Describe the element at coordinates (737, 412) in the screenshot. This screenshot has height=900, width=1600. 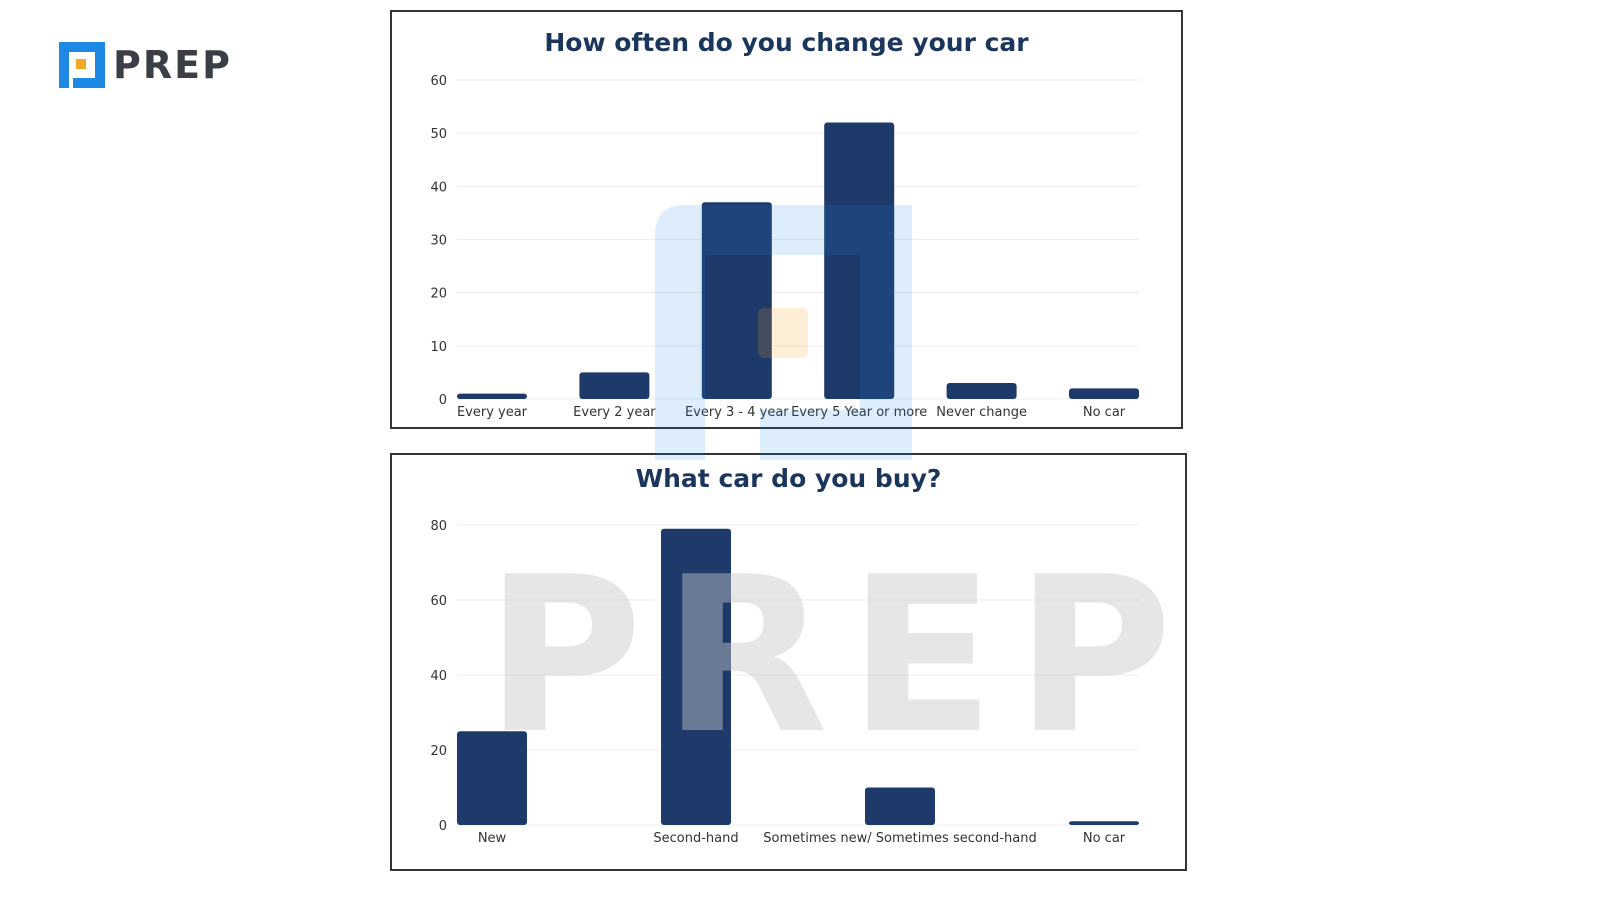
I see `x-tick-label: Every 3 - 4 year` at that location.